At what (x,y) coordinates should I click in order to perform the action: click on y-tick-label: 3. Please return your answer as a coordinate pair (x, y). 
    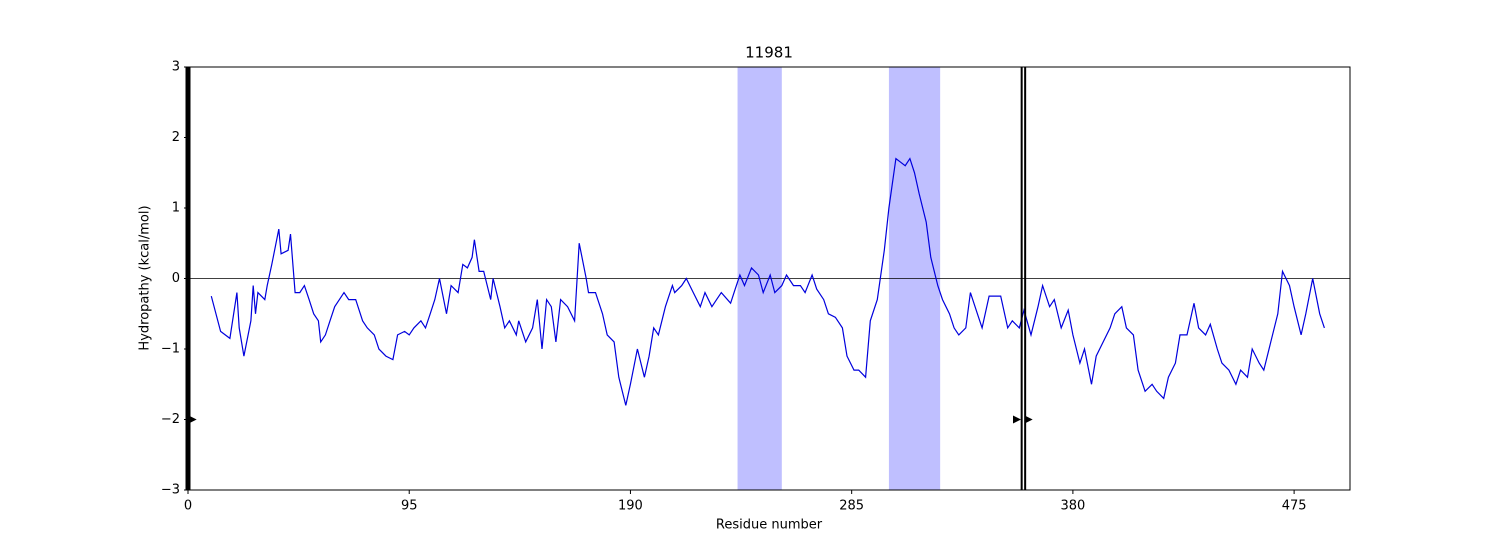
    Looking at the image, I should click on (176, 67).